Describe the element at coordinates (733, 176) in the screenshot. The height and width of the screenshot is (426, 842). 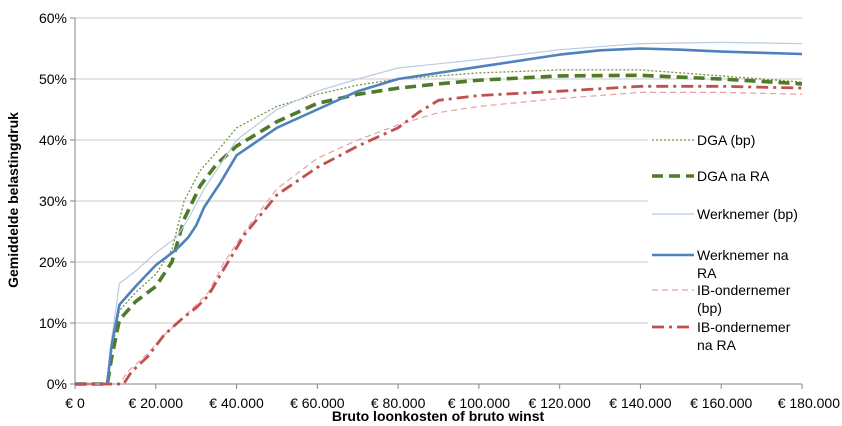
I see `legend-label-2: DGA na RA` at that location.